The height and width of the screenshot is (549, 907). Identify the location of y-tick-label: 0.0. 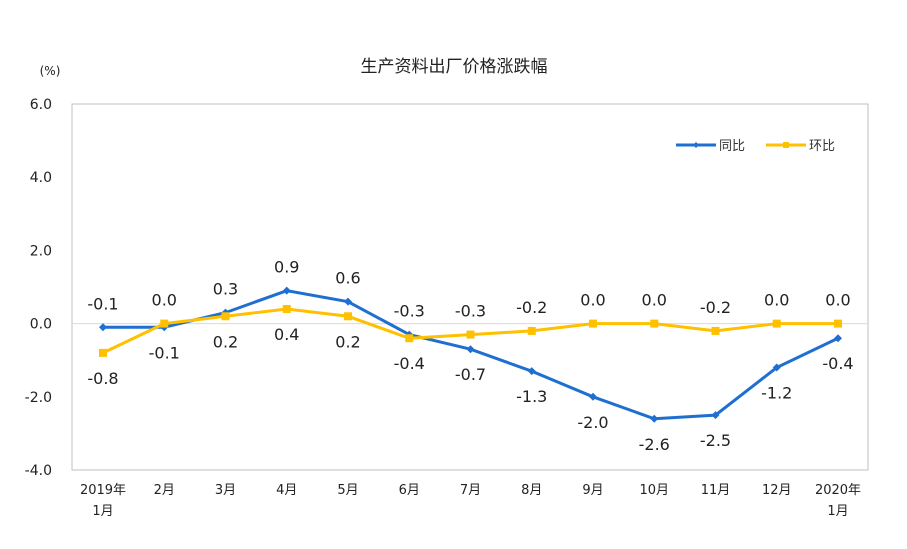
(41, 325).